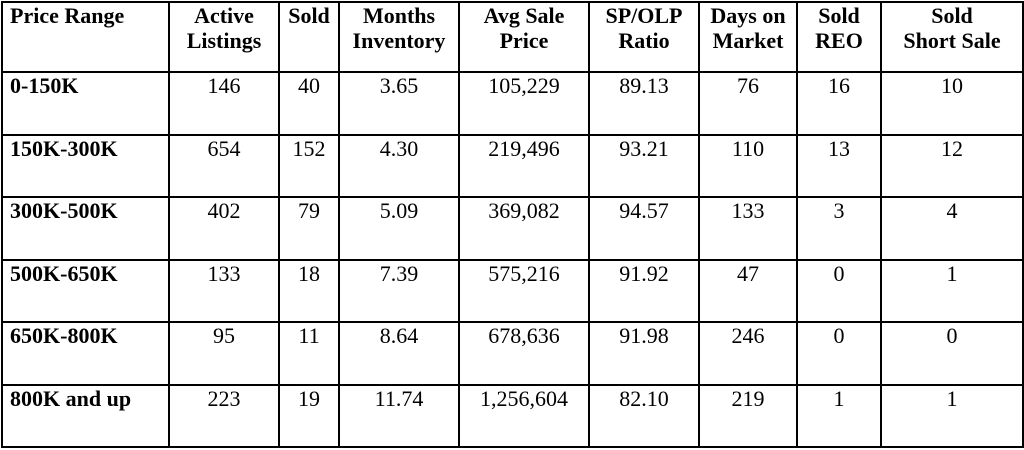 The width and height of the screenshot is (1024, 450). What do you see at coordinates (644, 290) in the screenshot?
I see `cell-sp-olp-ratio: 91.92` at bounding box center [644, 290].